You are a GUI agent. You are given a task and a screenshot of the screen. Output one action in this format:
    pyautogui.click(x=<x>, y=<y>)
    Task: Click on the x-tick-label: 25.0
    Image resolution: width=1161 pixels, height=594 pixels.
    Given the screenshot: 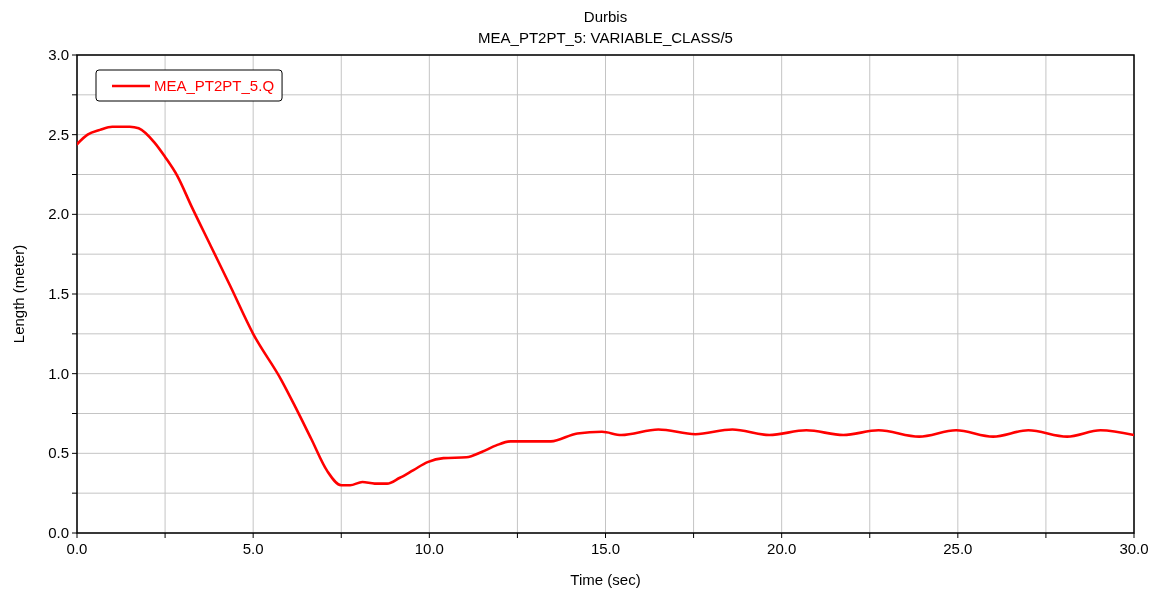 What is the action you would take?
    pyautogui.click(x=958, y=548)
    